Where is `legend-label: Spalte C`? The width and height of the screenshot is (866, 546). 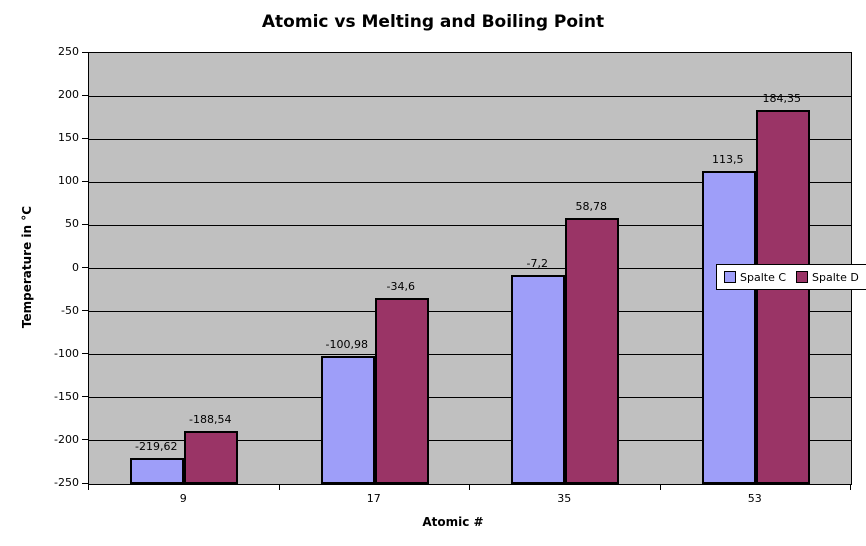
legend-label: Spalte C is located at coordinates (763, 277).